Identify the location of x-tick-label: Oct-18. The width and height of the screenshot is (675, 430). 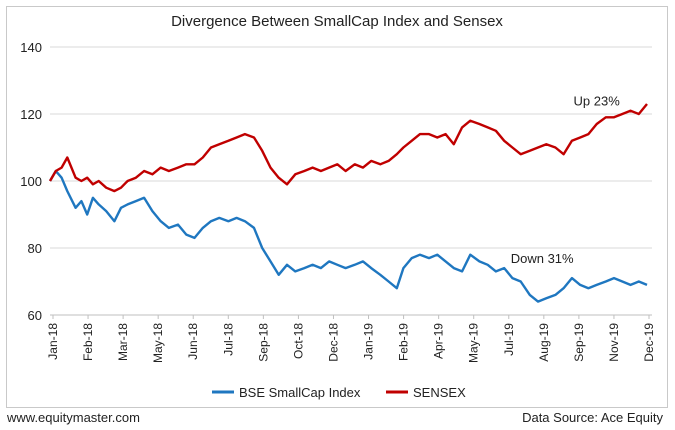
(298, 341).